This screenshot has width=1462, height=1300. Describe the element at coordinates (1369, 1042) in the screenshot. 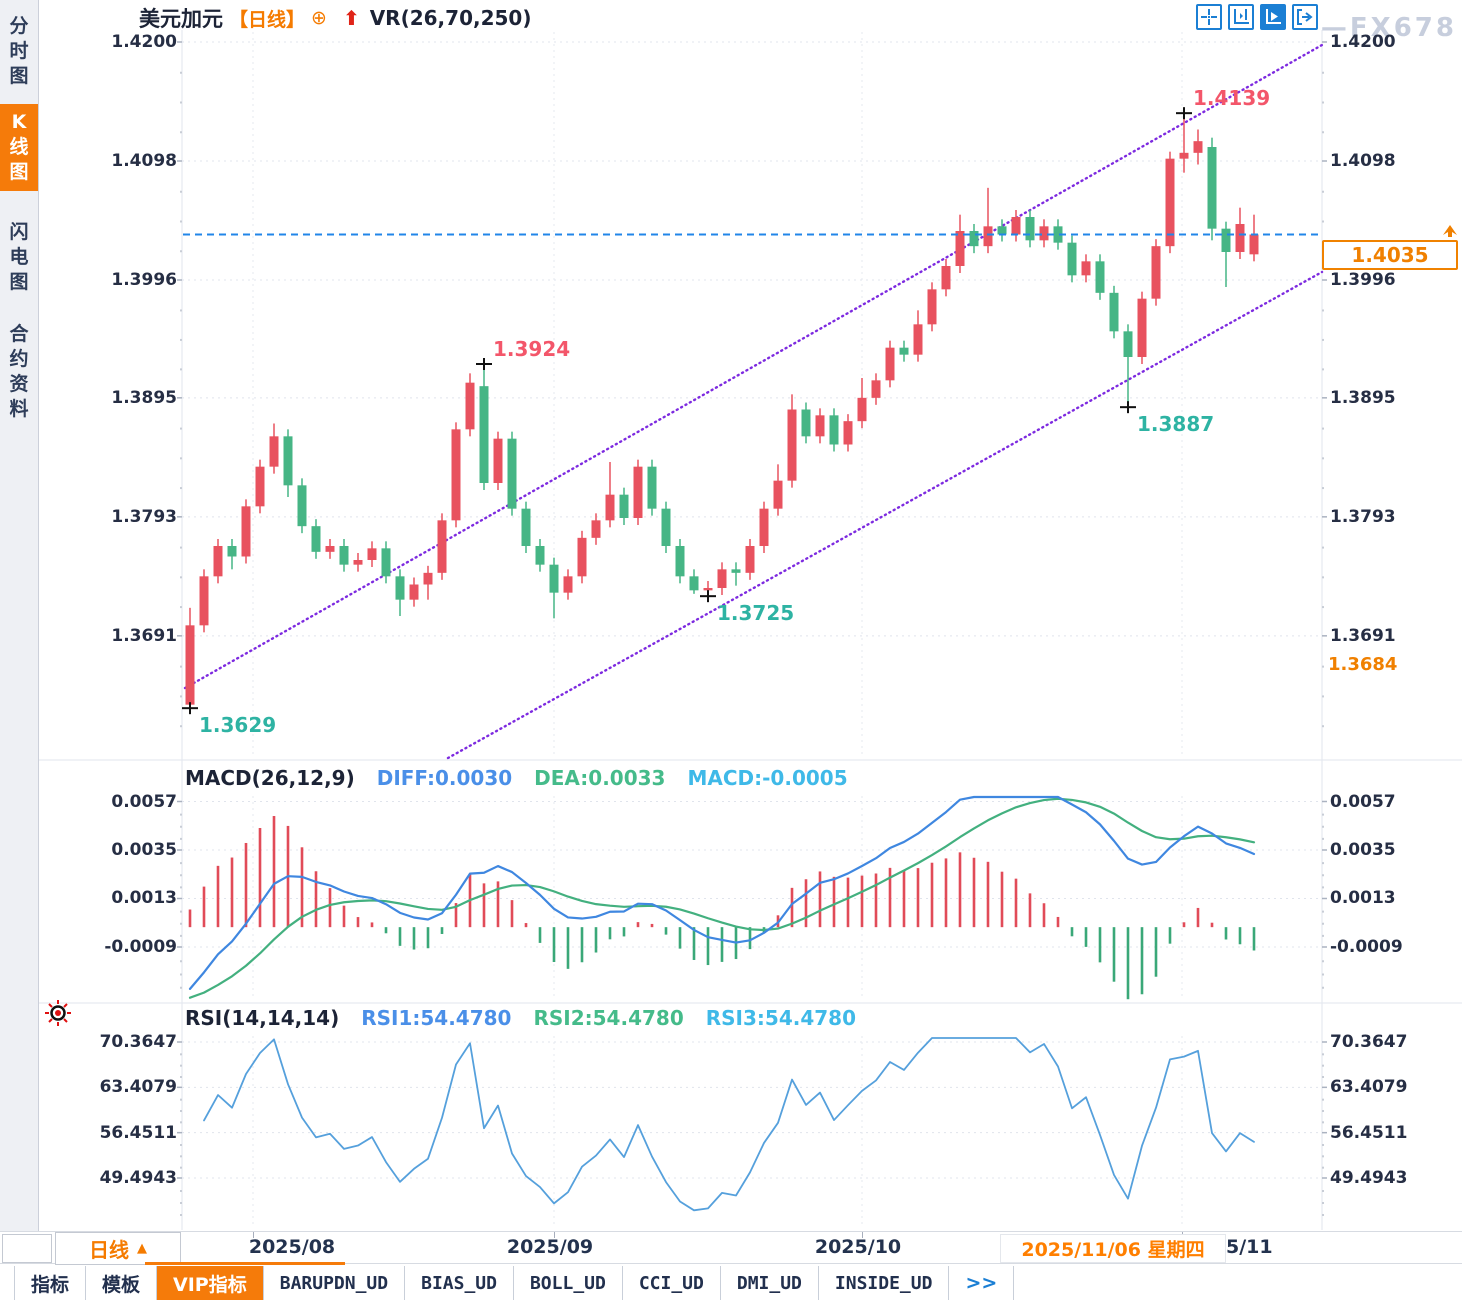

I see `rsi-axis-label: 70.3647` at that location.